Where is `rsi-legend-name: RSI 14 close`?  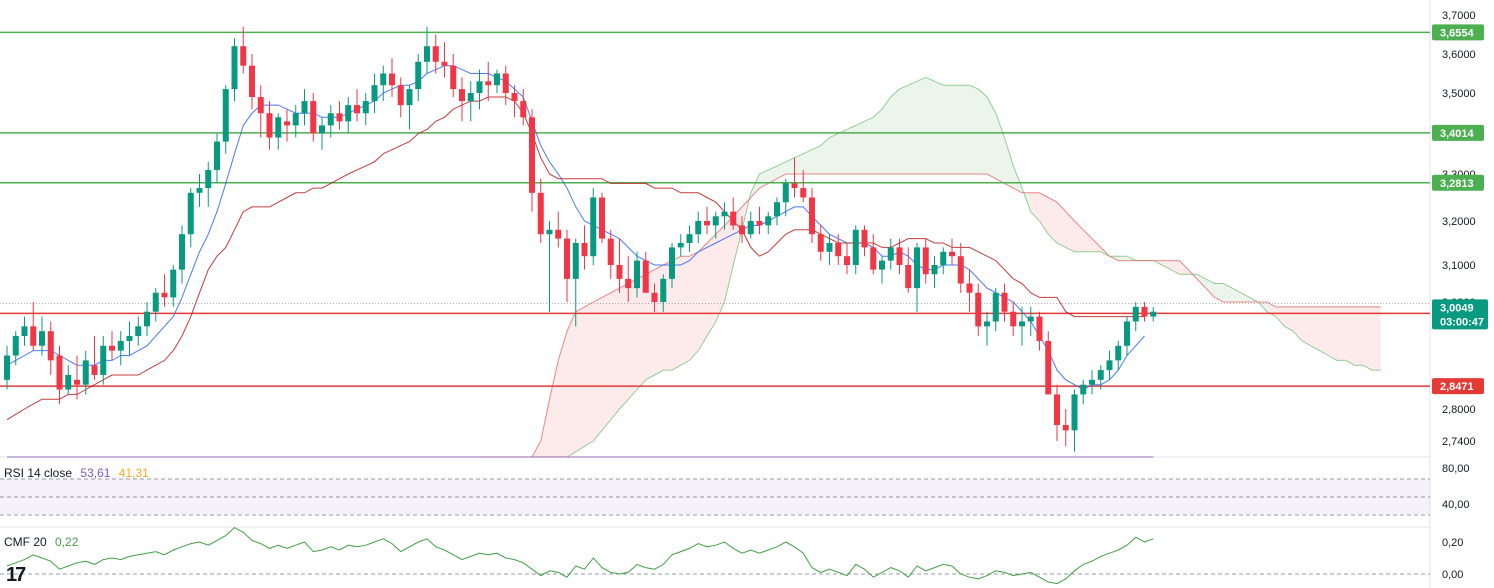
rsi-legend-name: RSI 14 close is located at coordinates (38, 473).